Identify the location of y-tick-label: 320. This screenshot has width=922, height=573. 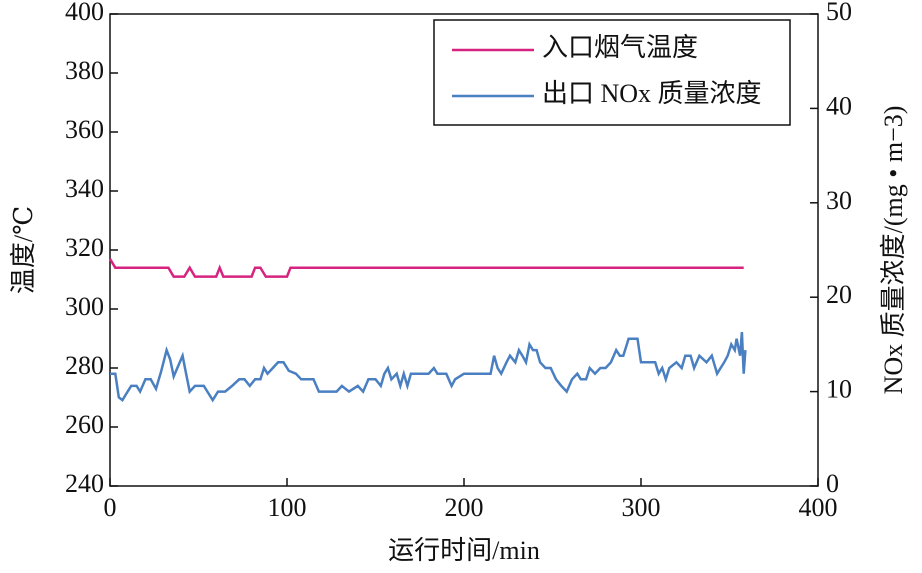
(84, 247).